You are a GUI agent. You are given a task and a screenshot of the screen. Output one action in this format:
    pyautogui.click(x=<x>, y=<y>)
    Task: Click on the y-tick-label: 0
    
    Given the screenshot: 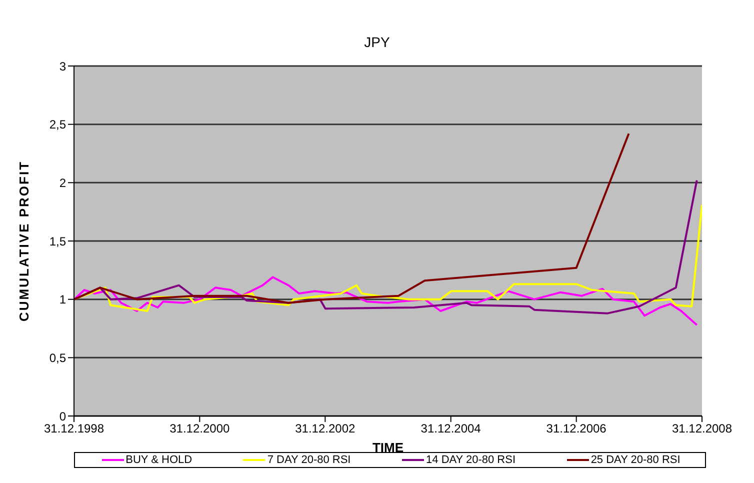 What is the action you would take?
    pyautogui.click(x=62, y=416)
    